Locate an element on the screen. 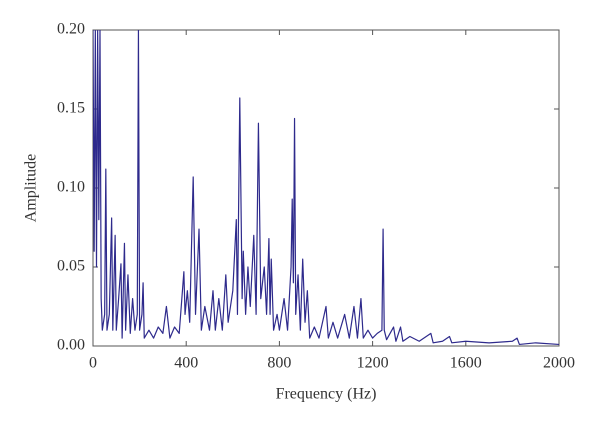 This screenshot has width=600, height=426. y-tick-label: 0.10 is located at coordinates (71, 187).